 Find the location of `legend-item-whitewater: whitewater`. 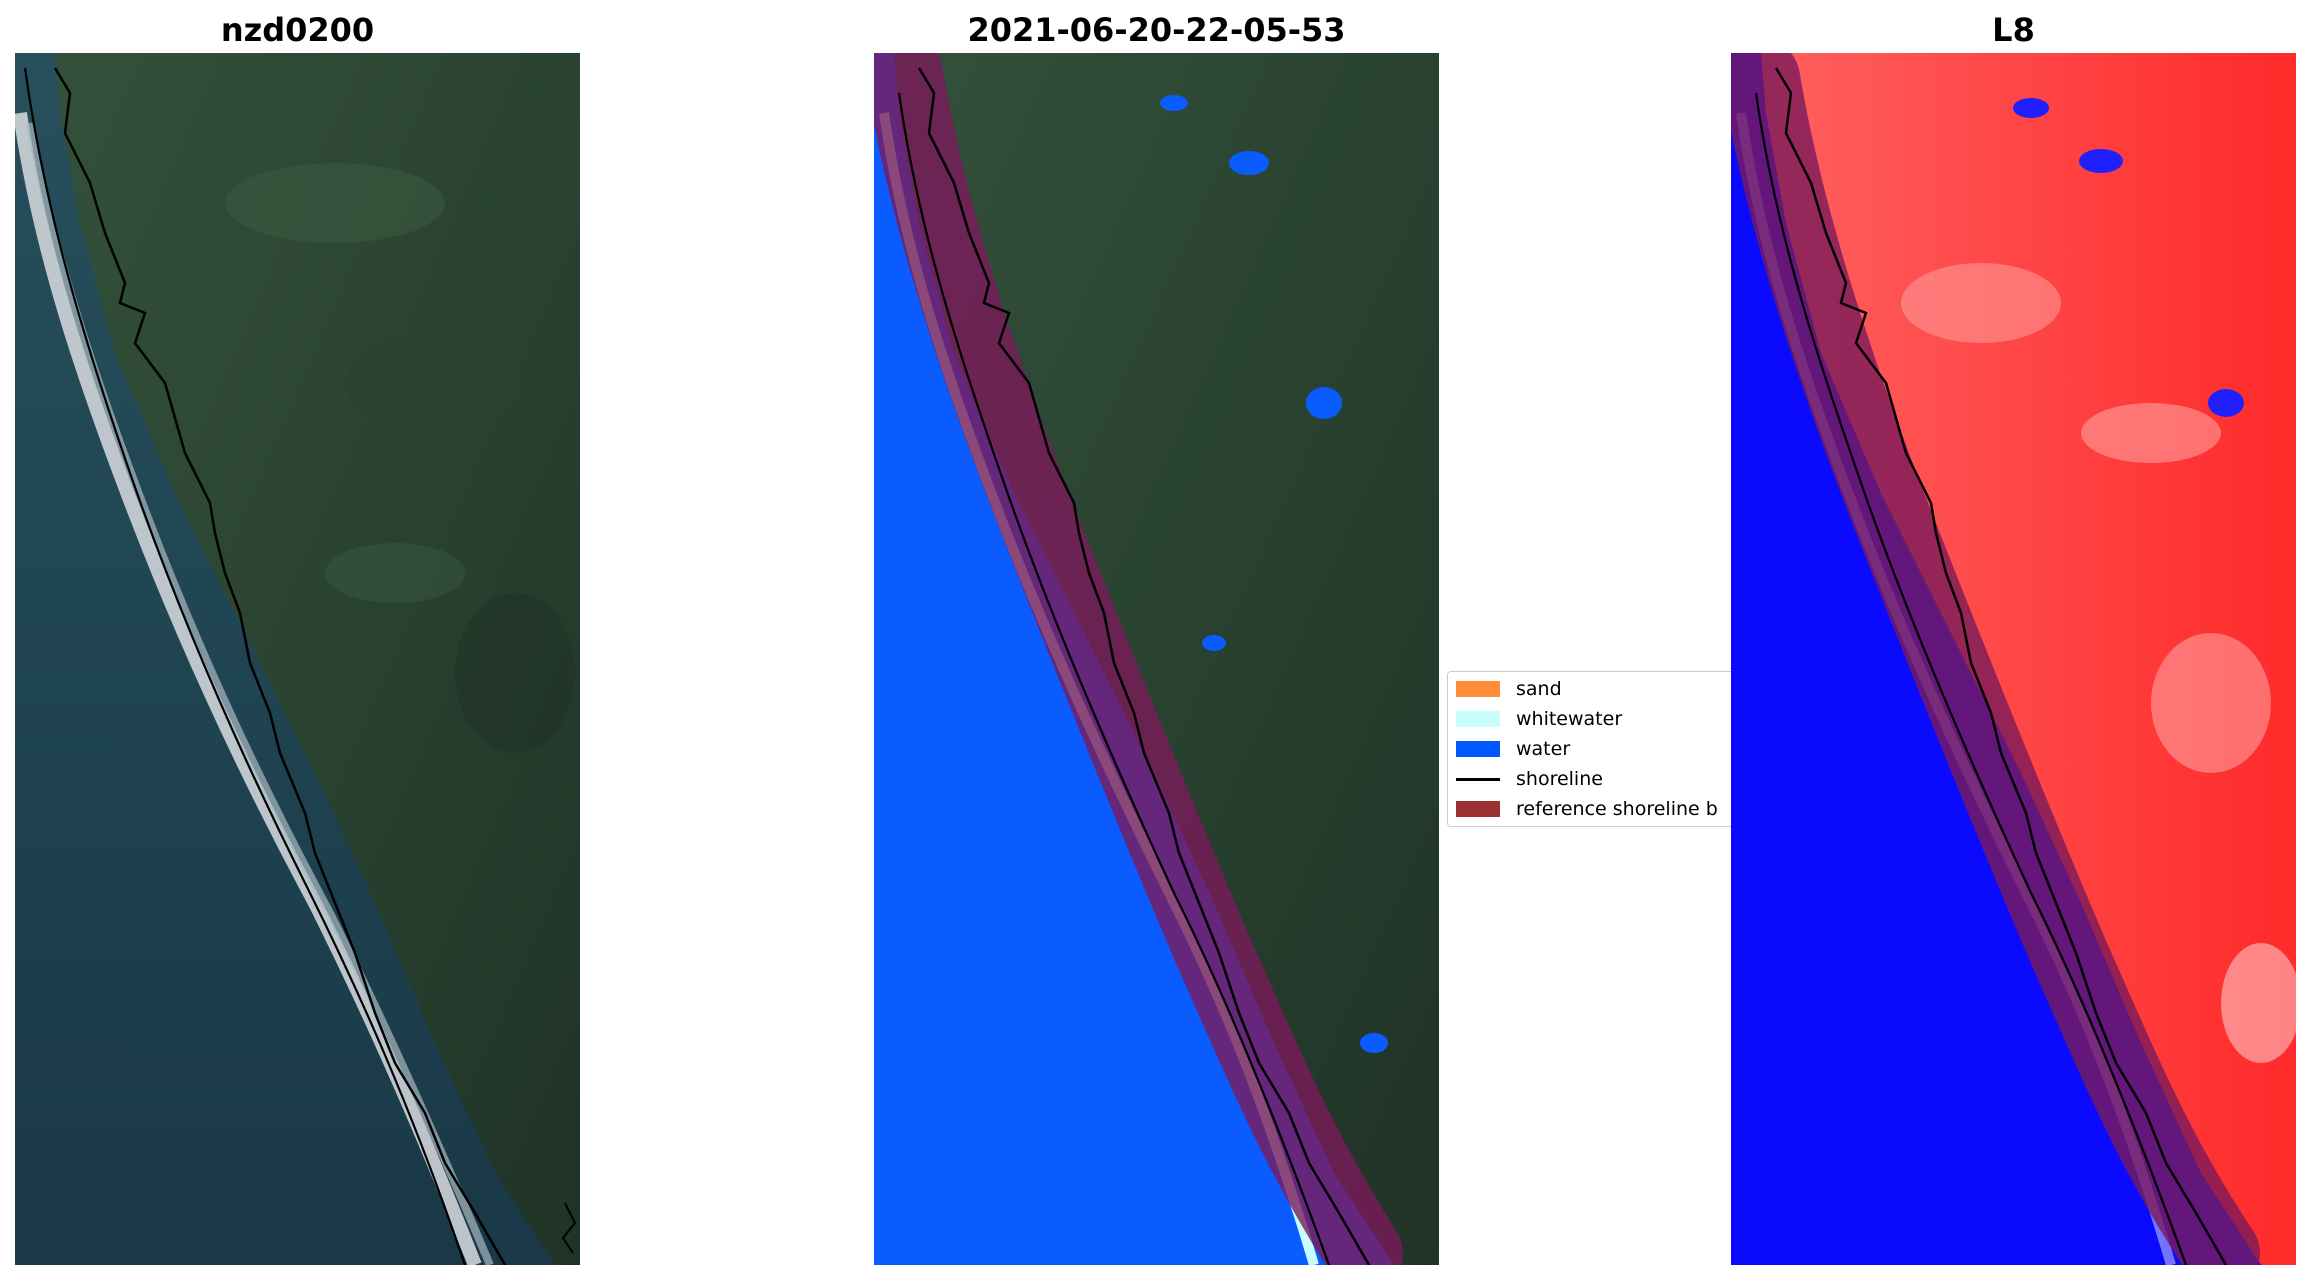

legend-item-whitewater: whitewater is located at coordinates (1539, 719).